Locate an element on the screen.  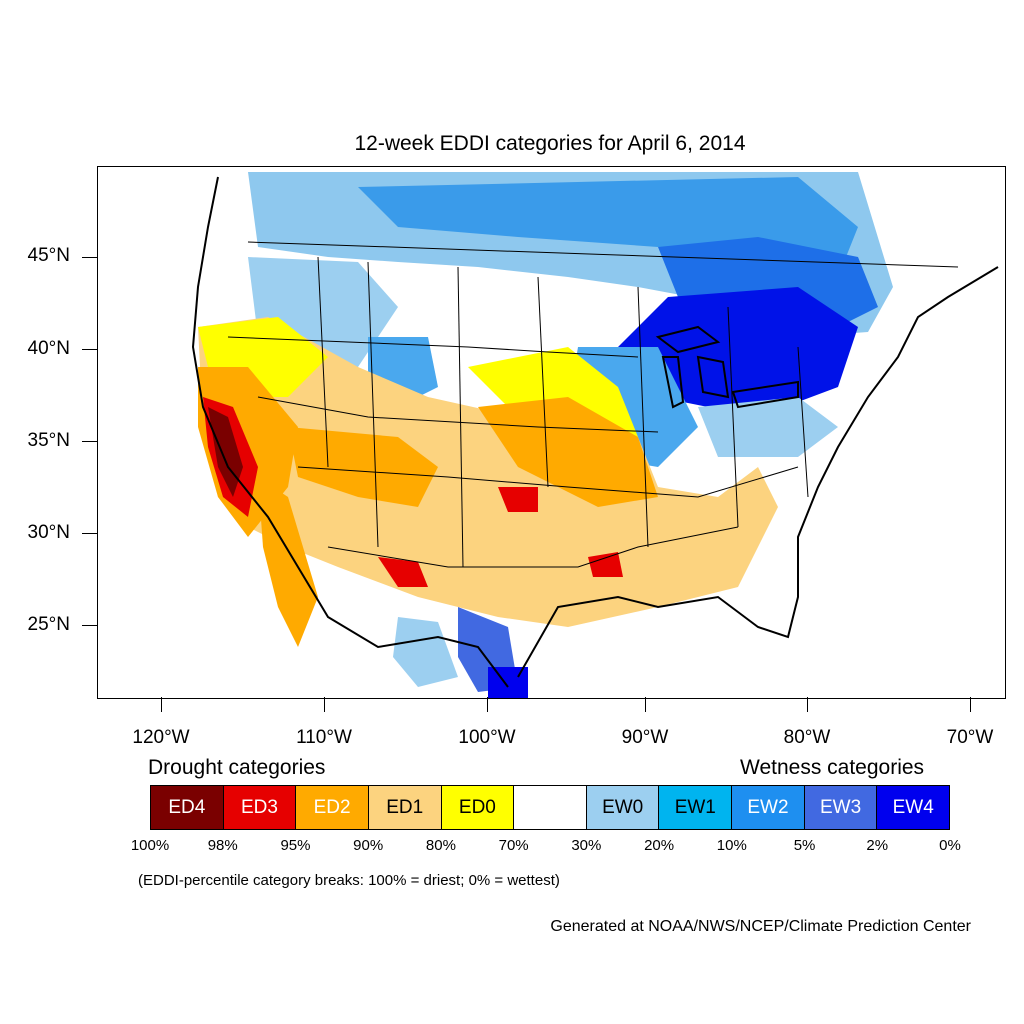
percentile-label: 30% is located at coordinates (586, 845).